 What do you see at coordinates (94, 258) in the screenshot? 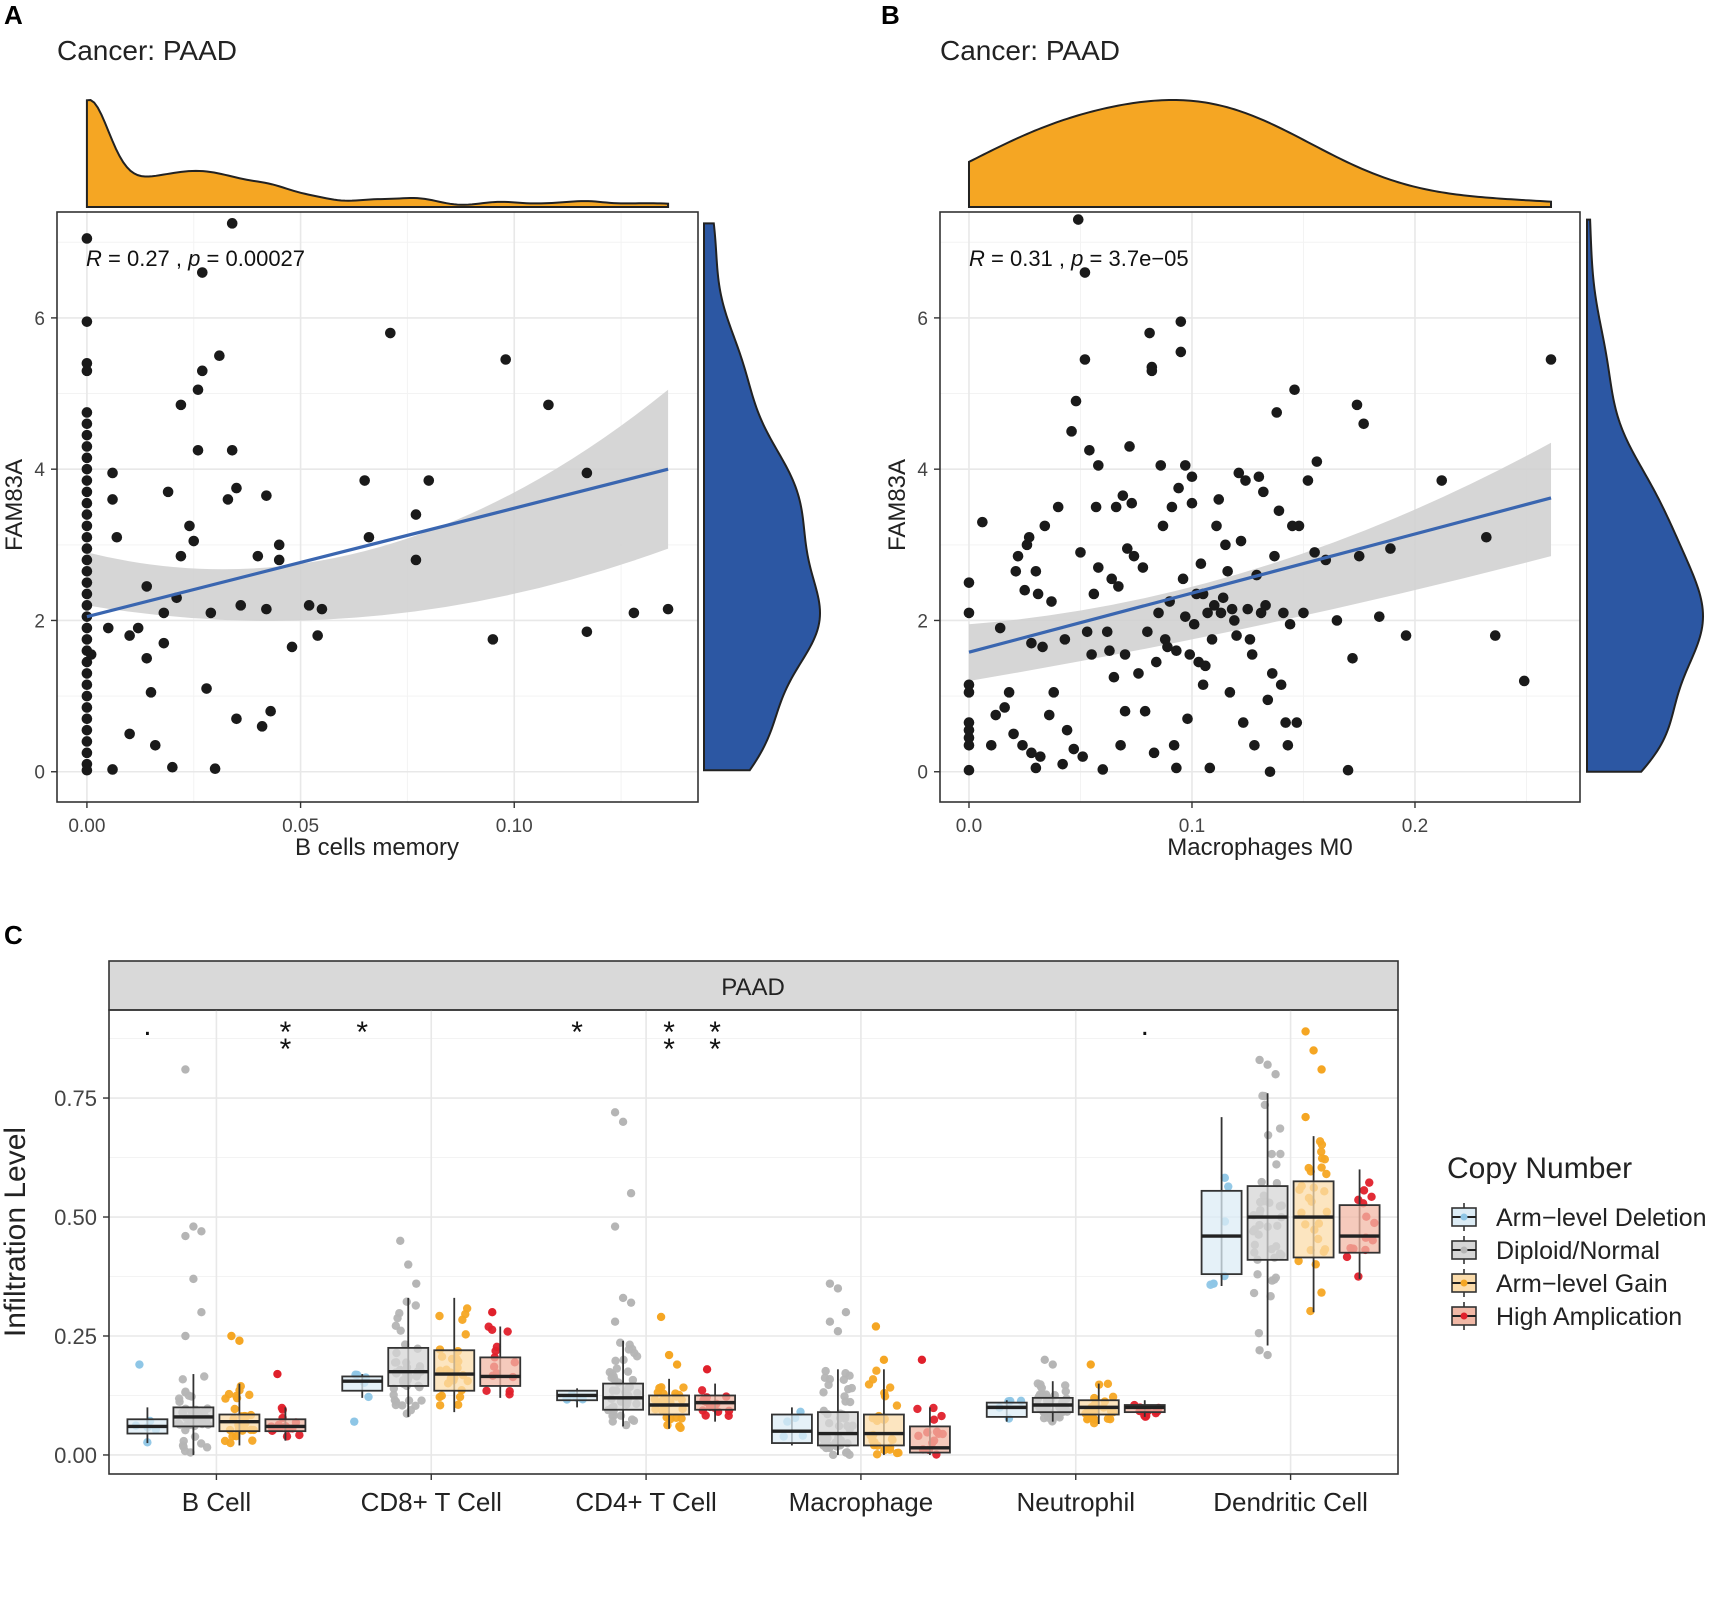
I see `panel-a-r-label: R` at bounding box center [94, 258].